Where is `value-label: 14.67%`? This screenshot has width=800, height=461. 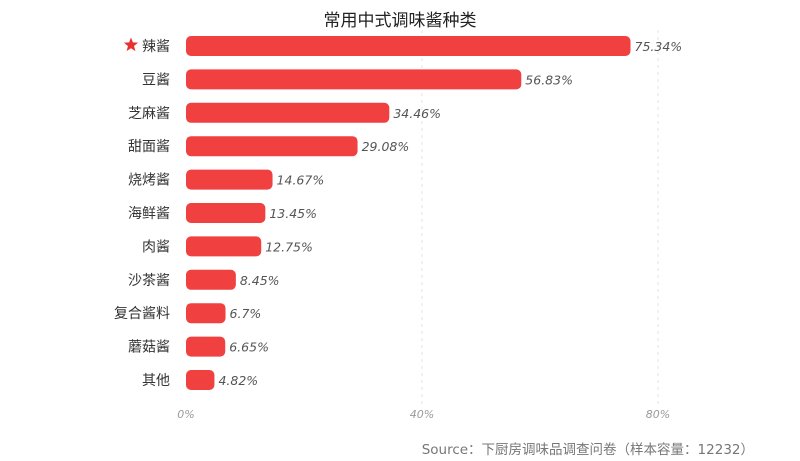 value-label: 14.67% is located at coordinates (301, 180).